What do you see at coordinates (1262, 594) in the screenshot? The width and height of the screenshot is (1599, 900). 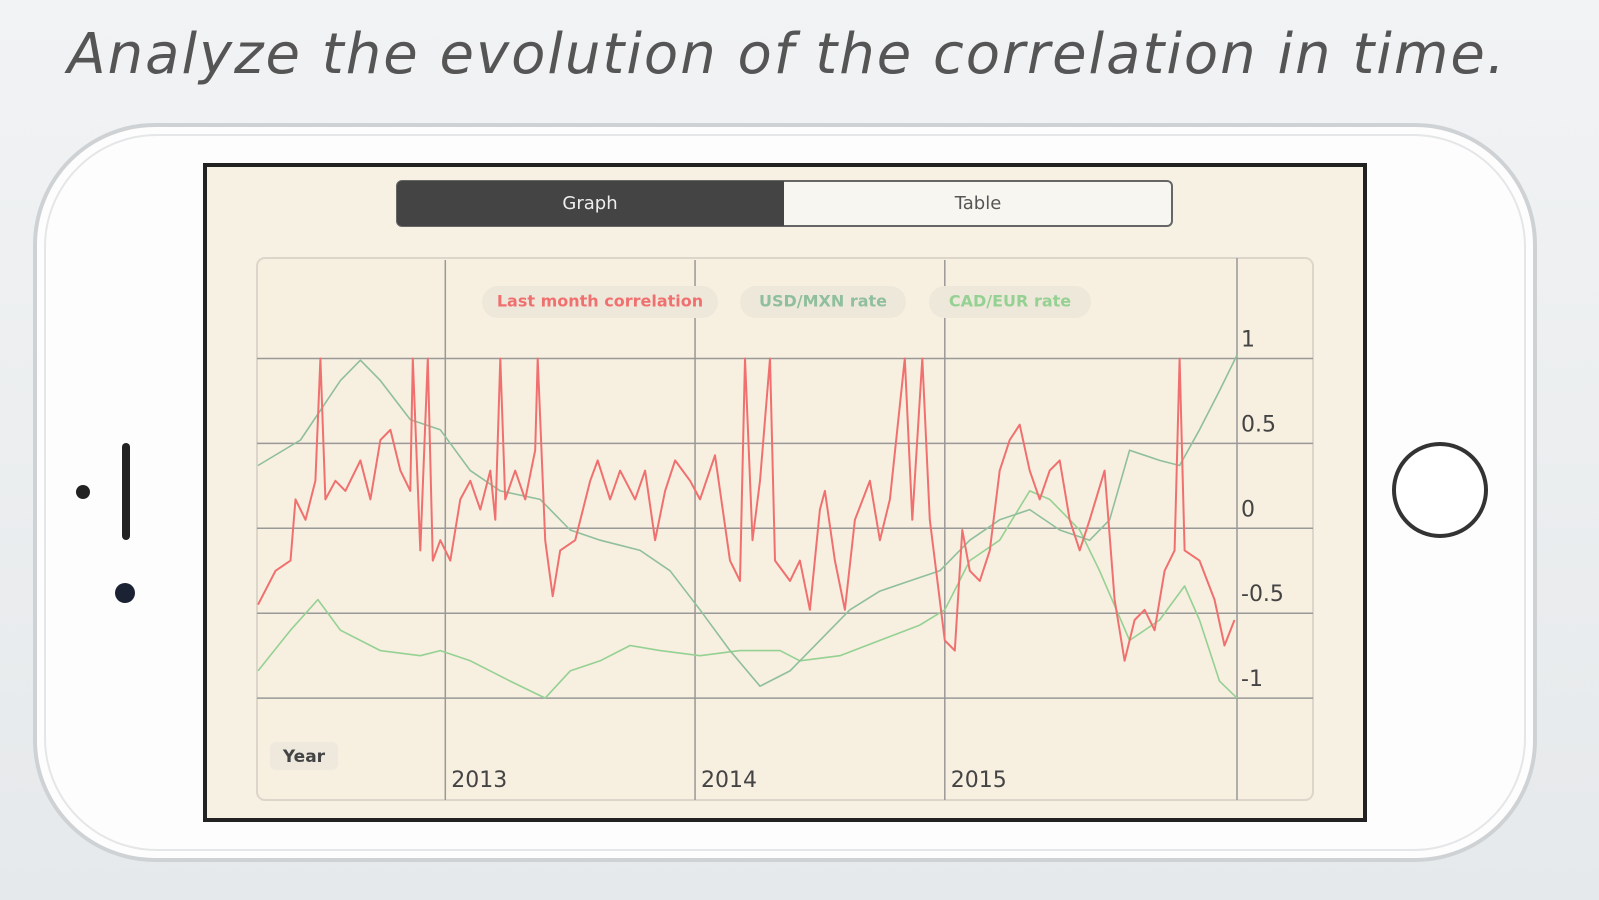 I see `y-tick-label: -0.5` at bounding box center [1262, 594].